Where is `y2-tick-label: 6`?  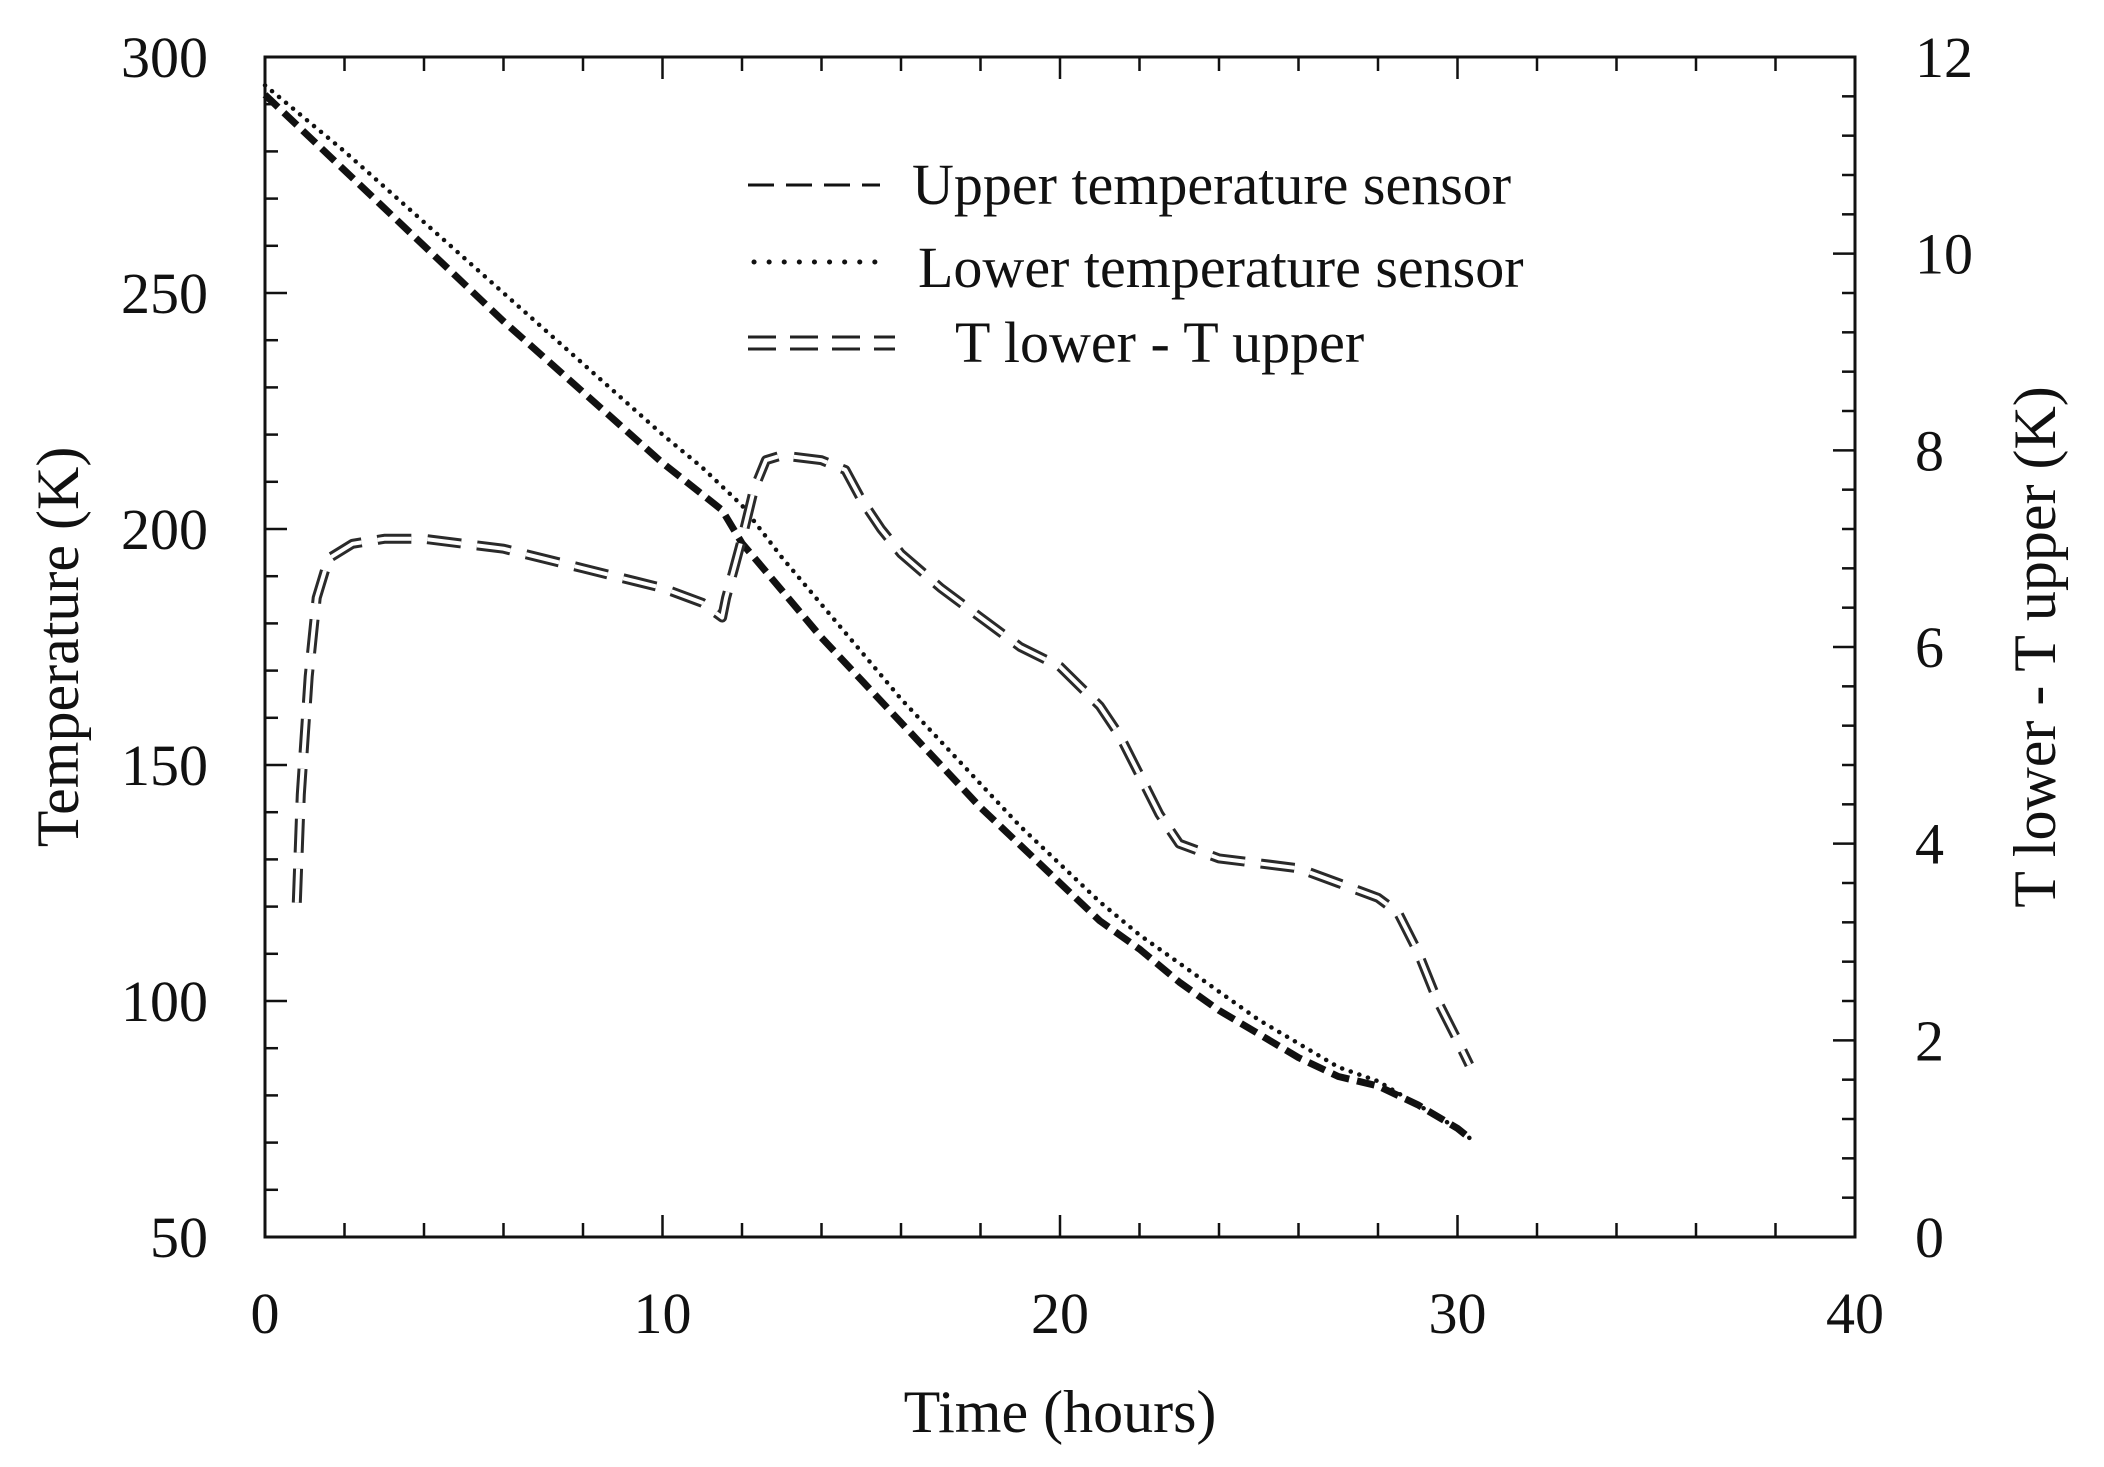
y2-tick-label: 6 is located at coordinates (1929, 647).